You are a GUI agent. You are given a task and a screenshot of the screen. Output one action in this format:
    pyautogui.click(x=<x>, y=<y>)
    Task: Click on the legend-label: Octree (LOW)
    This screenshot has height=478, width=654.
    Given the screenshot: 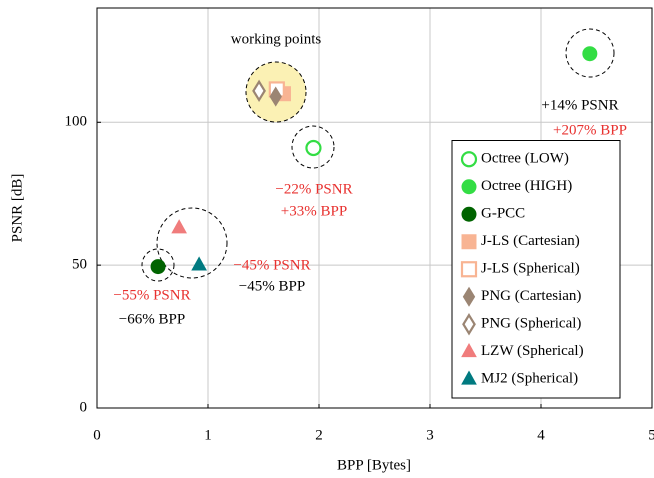 What is the action you would take?
    pyautogui.click(x=525, y=159)
    